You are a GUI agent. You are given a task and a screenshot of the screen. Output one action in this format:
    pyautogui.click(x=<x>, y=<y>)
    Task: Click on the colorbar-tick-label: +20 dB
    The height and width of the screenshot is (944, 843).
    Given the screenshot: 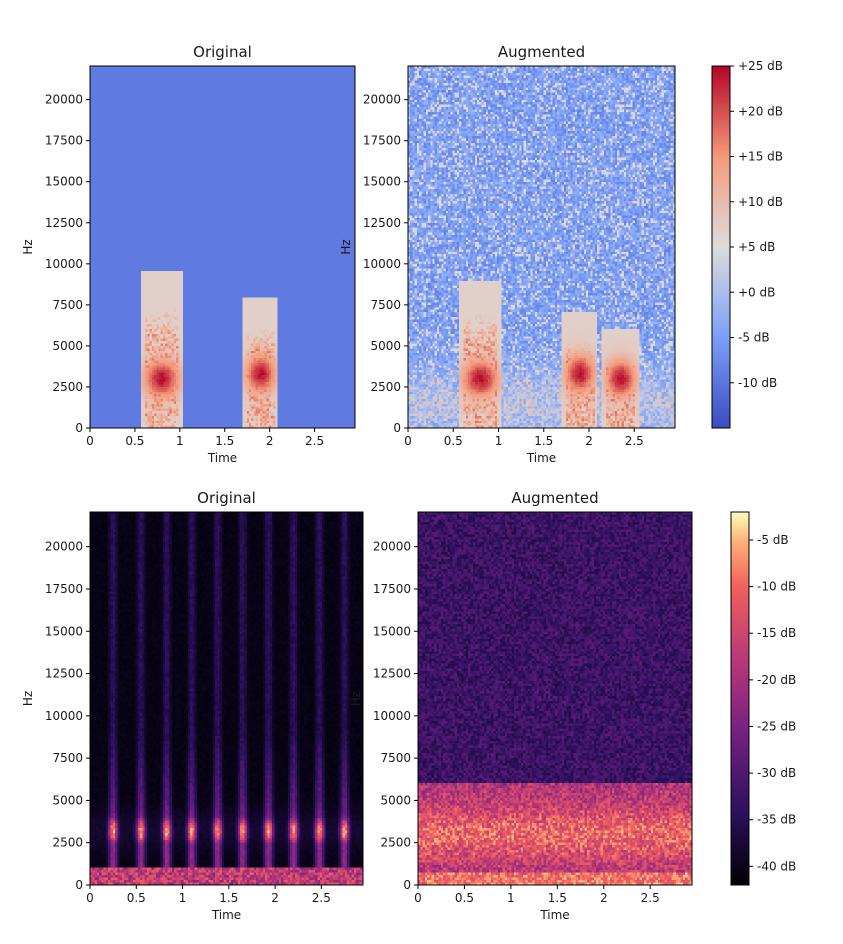 What is the action you would take?
    pyautogui.click(x=760, y=111)
    